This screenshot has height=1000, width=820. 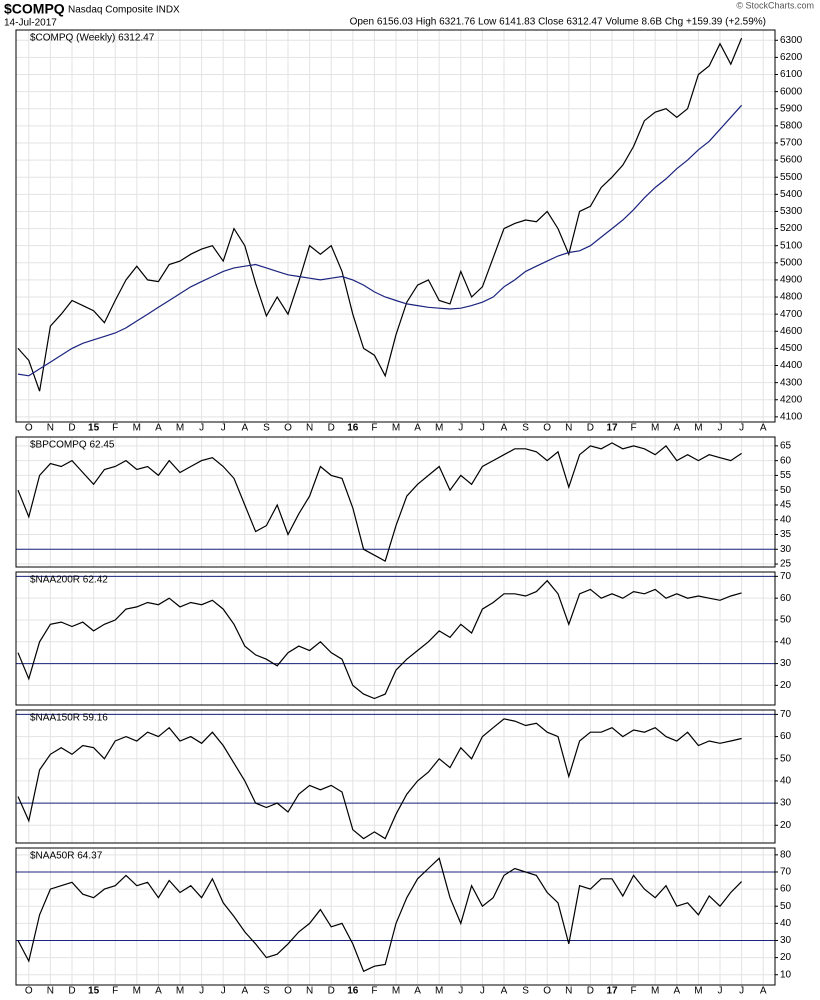 What do you see at coordinates (69, 718) in the screenshot?
I see `panel-label: $NAA150R 59.16` at bounding box center [69, 718].